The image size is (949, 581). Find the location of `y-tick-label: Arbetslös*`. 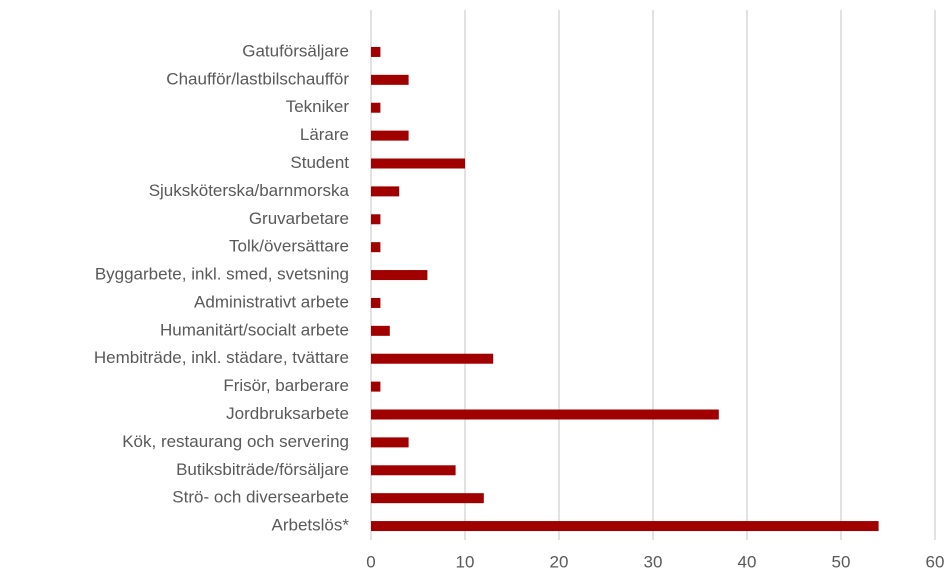

y-tick-label: Arbetslös* is located at coordinates (311, 525).